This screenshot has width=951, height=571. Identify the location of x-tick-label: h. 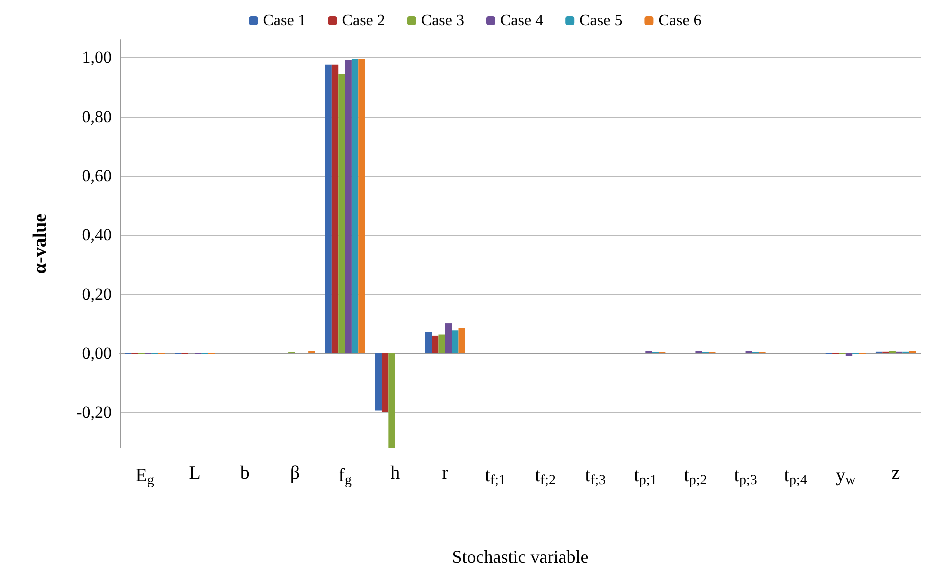
(395, 473).